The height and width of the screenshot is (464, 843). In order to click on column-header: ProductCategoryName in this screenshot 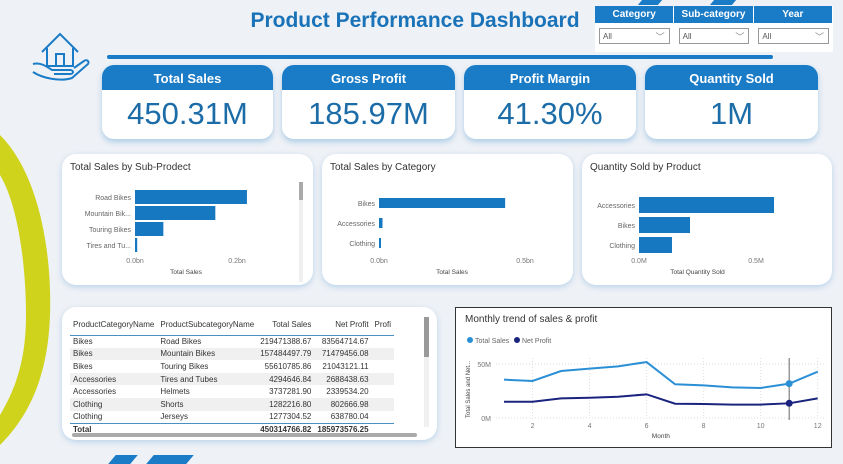, I will do `click(114, 325)`.